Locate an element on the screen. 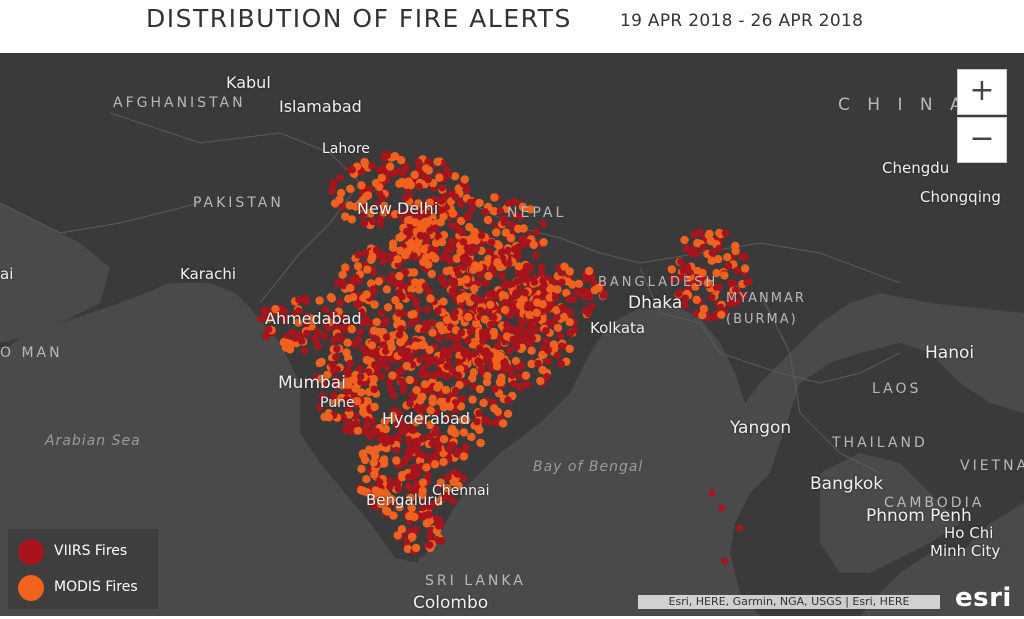 This screenshot has width=1024, height=619. label-yangon: Yangon is located at coordinates (761, 428).